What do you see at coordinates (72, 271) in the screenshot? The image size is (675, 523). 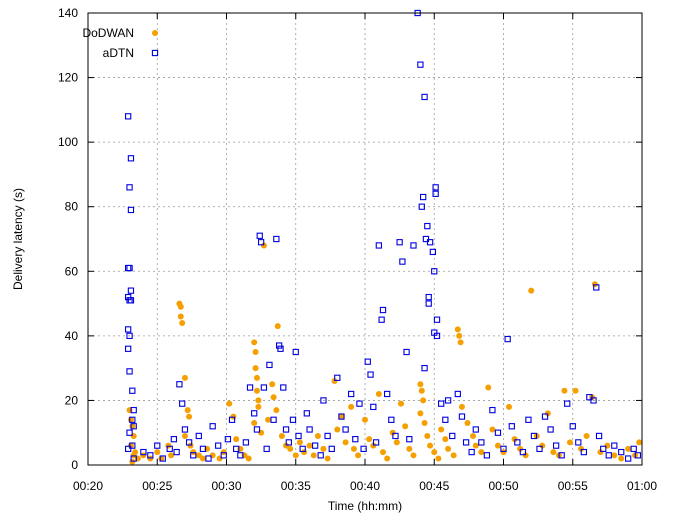 I see `y-tick-label: 60` at bounding box center [72, 271].